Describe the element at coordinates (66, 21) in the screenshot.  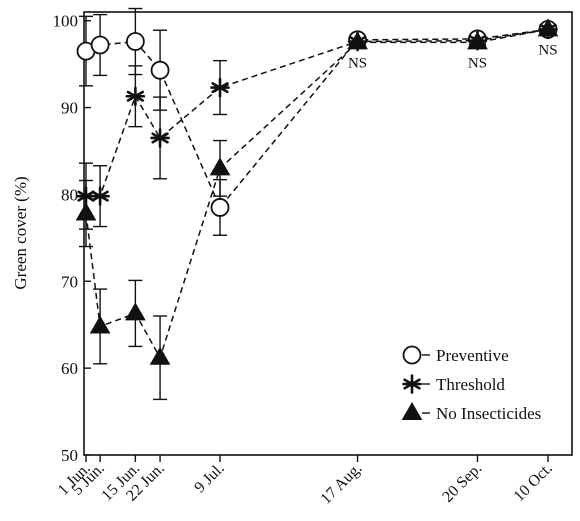
I see `y-tick-label: 100` at that location.